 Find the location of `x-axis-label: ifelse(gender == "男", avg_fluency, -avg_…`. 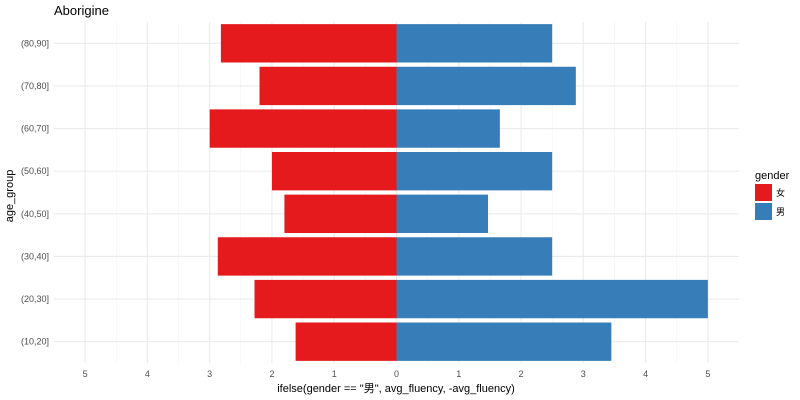

x-axis-label: ifelse(gender == "男", avg_fluency, -avg_… is located at coordinates (396, 389).